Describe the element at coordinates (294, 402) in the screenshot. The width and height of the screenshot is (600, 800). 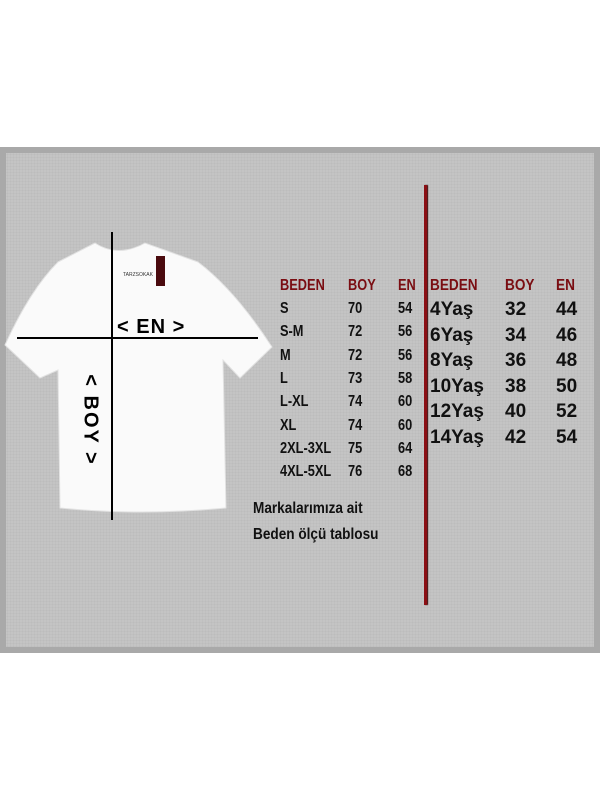
I see `adult-cell-size: L-XL` at that location.